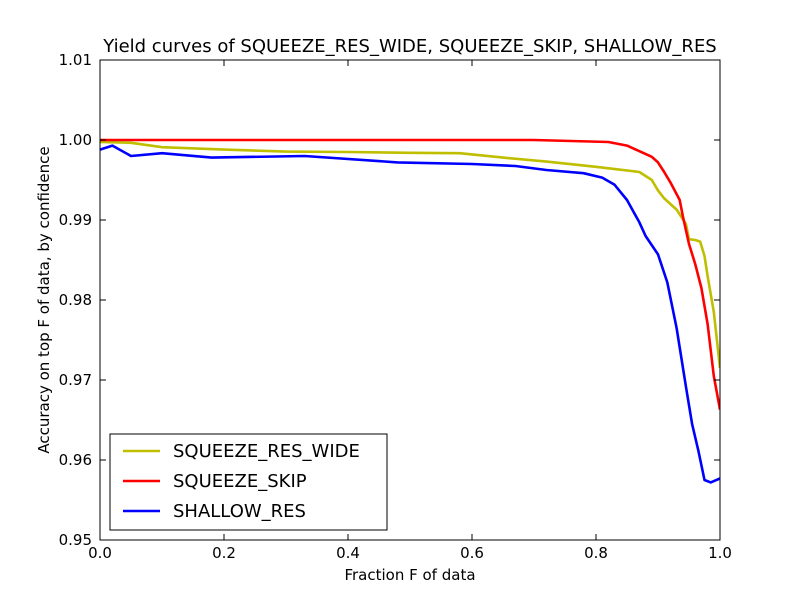 The height and width of the screenshot is (600, 800). I want to click on legend-entries: SQUEEZE_RES_WIDE SQUEEZE_SKIP SHALLOW_RES, so click(241, 481).